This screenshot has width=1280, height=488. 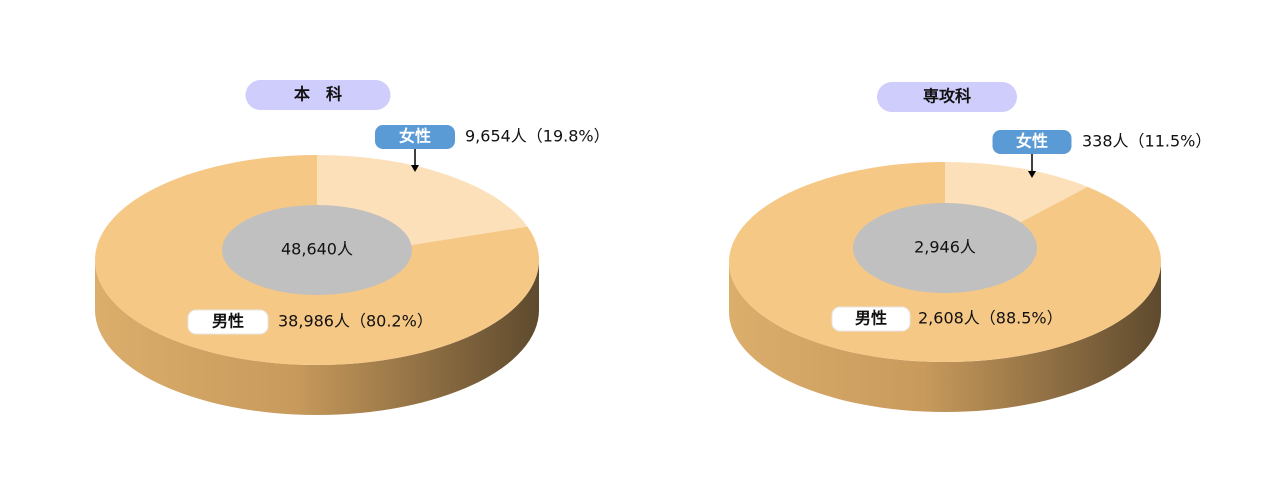 What do you see at coordinates (1146, 141) in the screenshot?
I see `value-label: 338人（11.5%）` at bounding box center [1146, 141].